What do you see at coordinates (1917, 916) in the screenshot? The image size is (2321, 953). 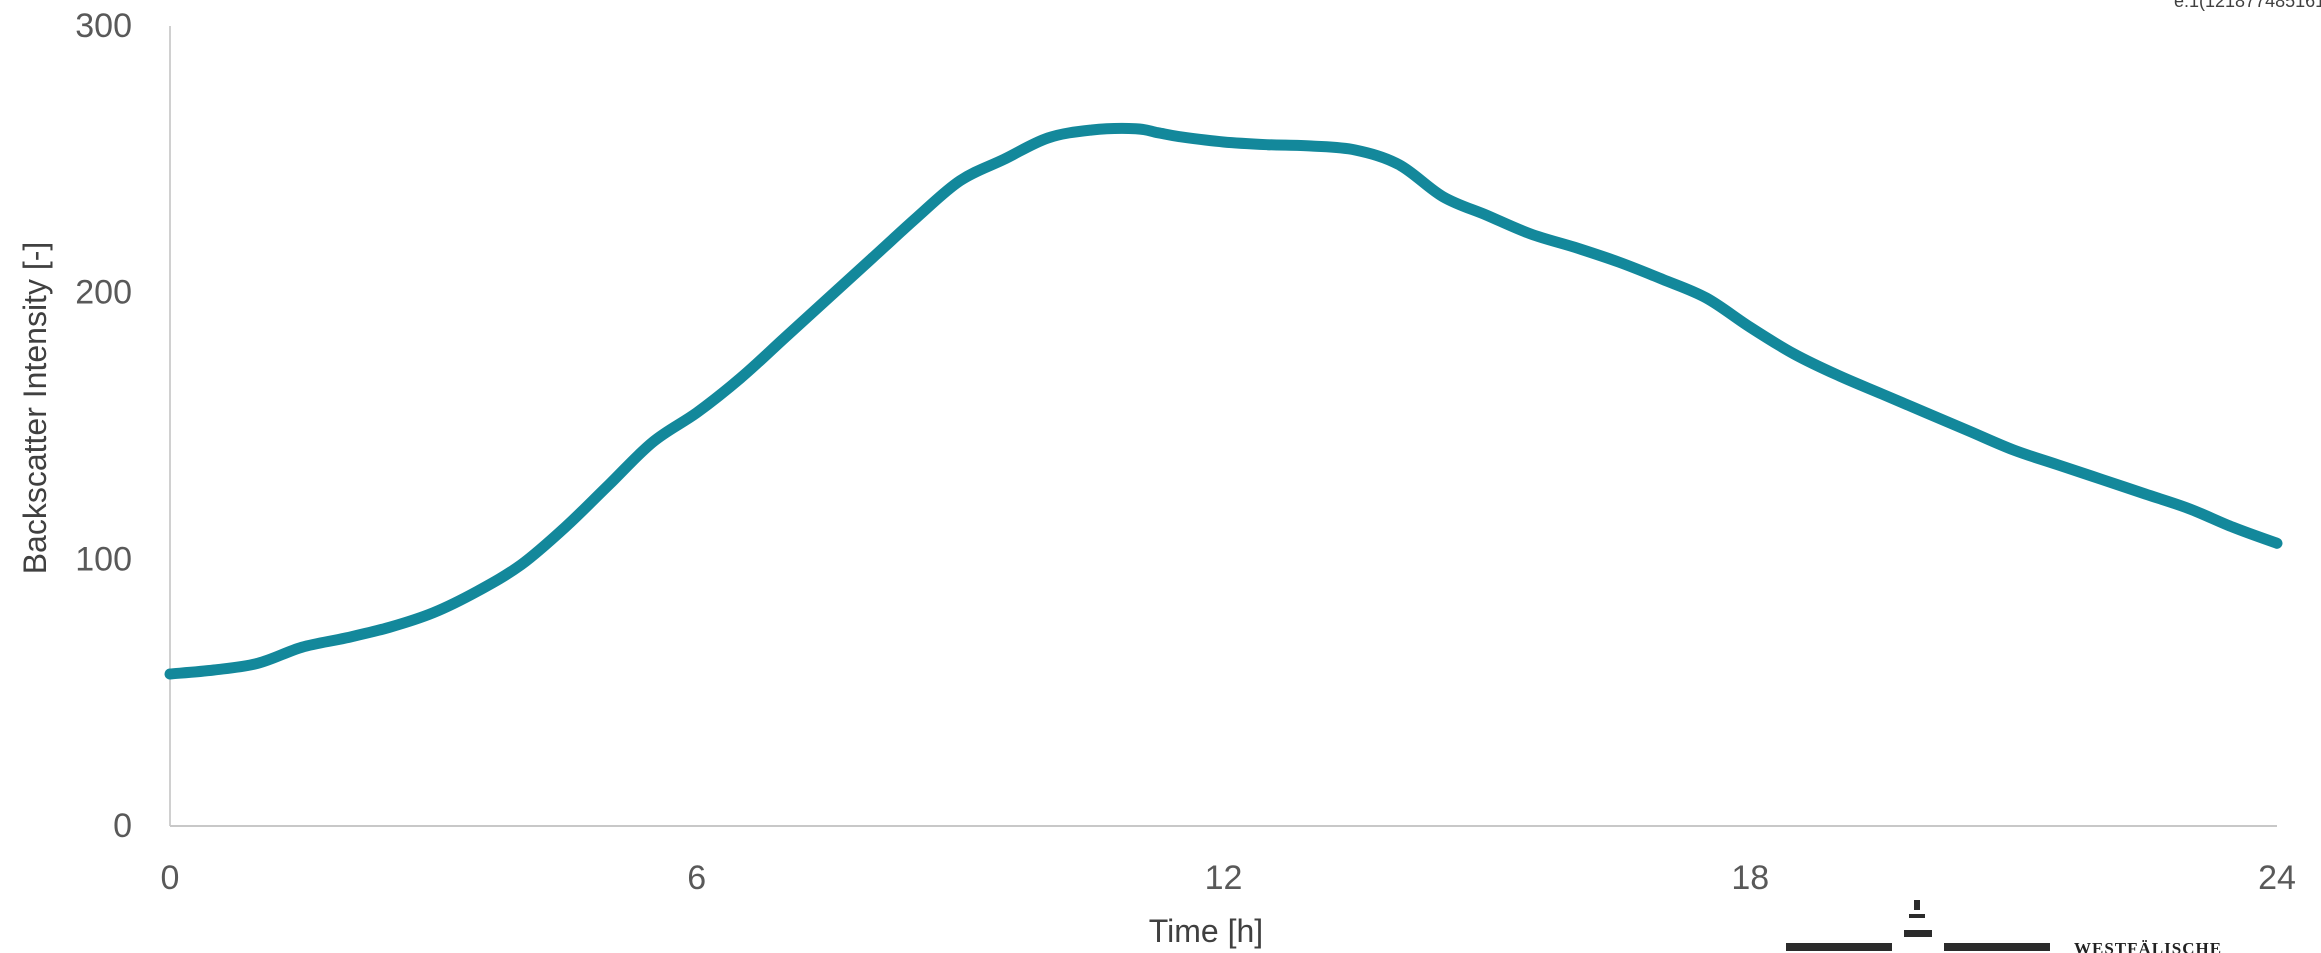 I see `logo-tick-mid` at bounding box center [1917, 916].